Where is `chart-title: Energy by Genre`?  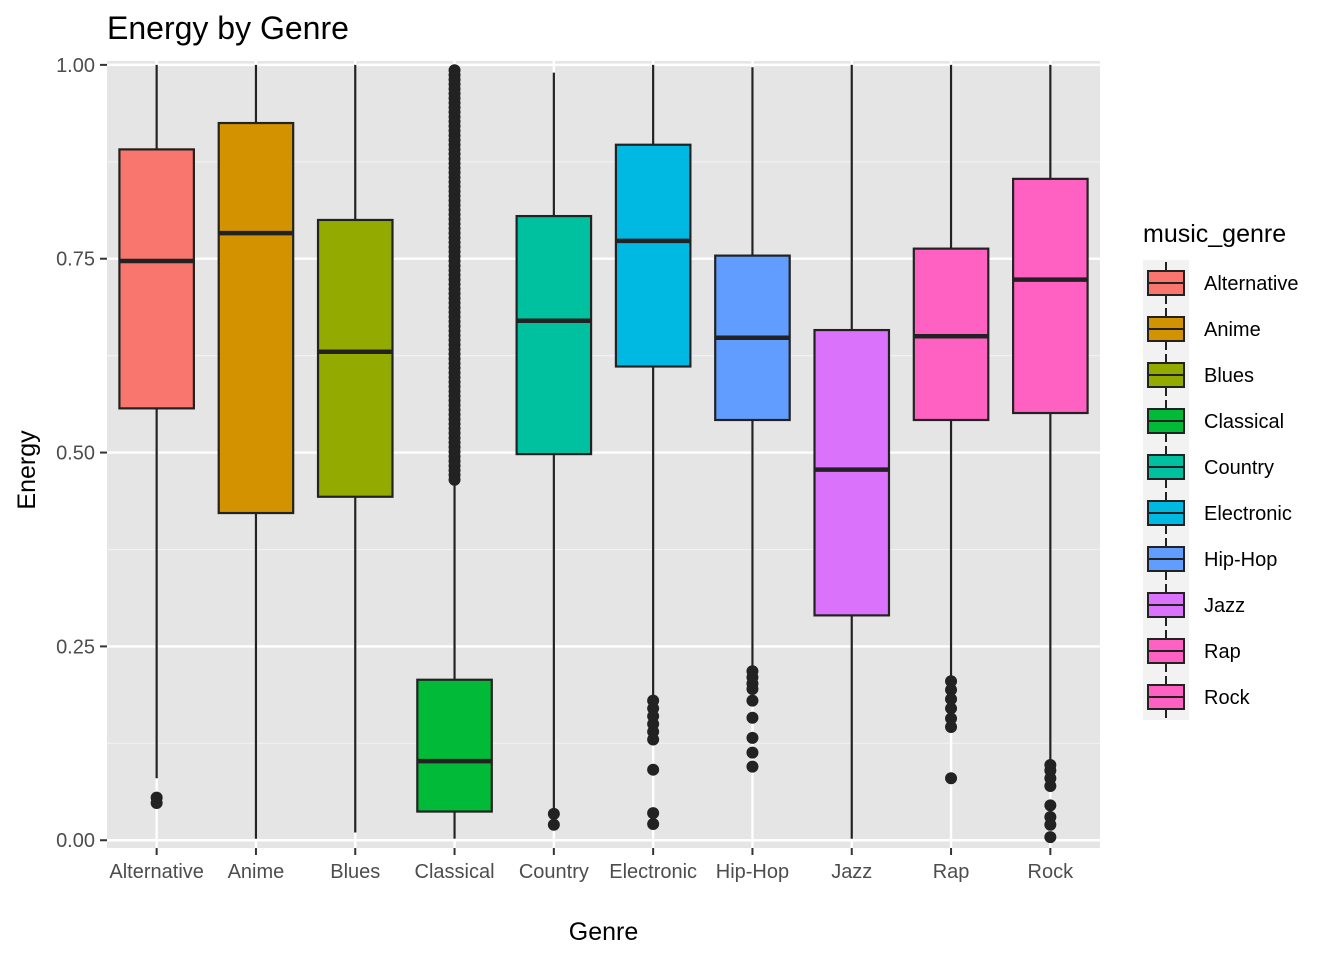
chart-title: Energy by Genre is located at coordinates (228, 28).